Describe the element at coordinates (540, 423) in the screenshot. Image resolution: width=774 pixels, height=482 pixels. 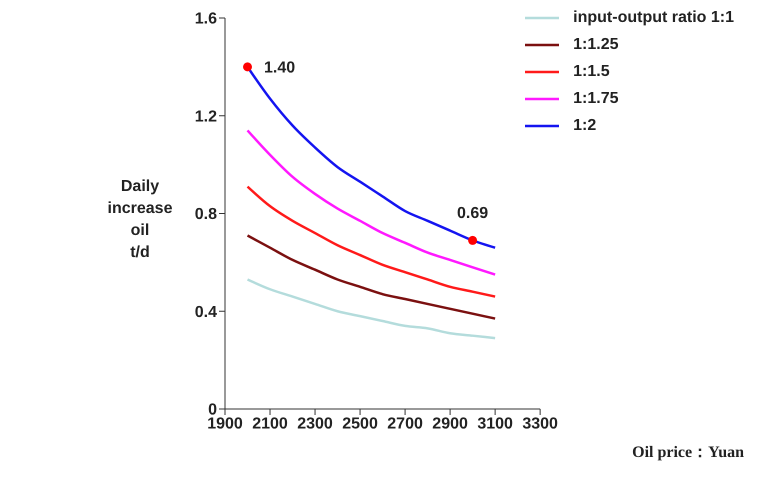
I see `x-tick-label: 3300` at that location.